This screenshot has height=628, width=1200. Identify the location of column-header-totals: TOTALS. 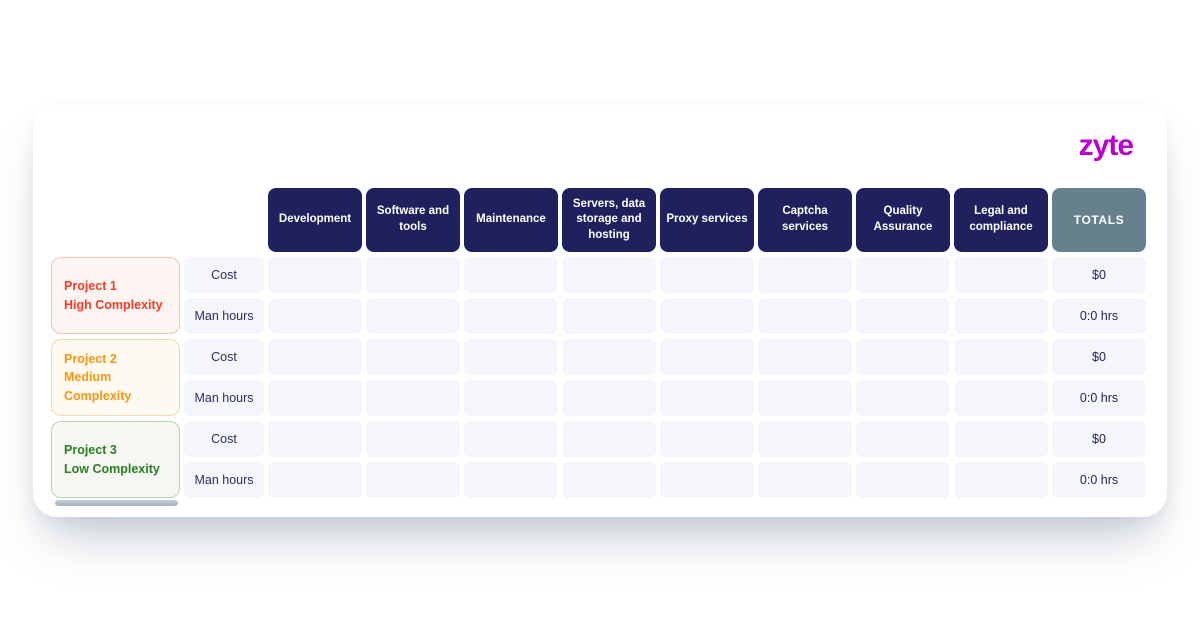
(1099, 220).